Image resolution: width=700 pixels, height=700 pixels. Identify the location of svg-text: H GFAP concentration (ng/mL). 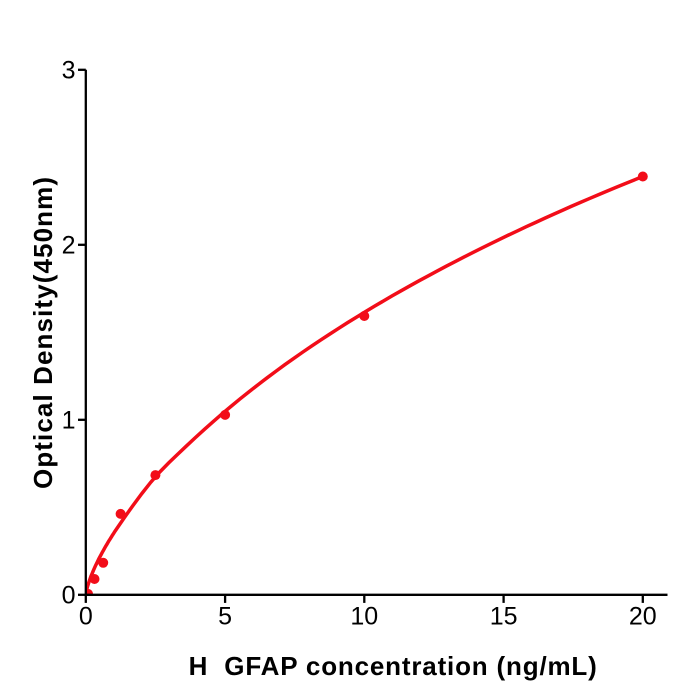
(393, 666).